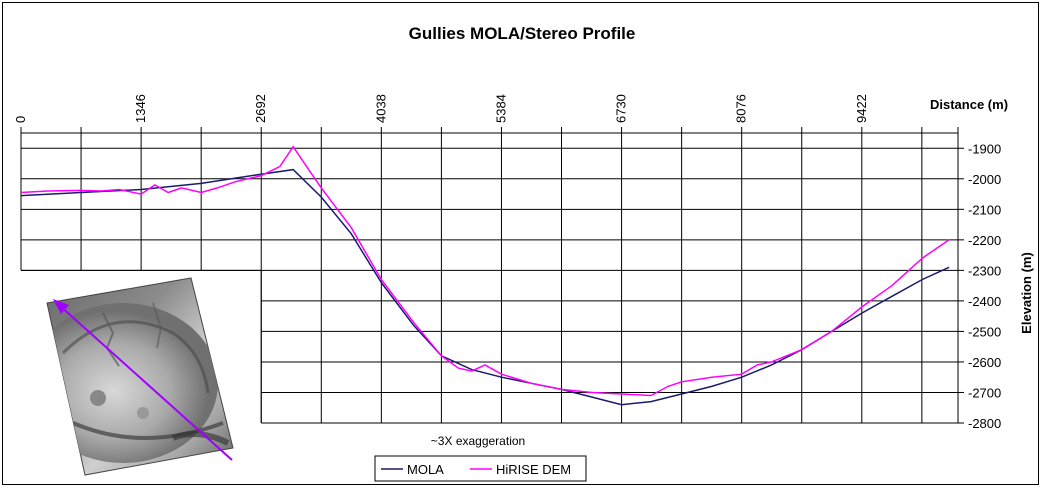 The width and height of the screenshot is (1043, 489). What do you see at coordinates (533, 469) in the screenshot?
I see `legend-hirise-label: HiRISE DEM` at bounding box center [533, 469].